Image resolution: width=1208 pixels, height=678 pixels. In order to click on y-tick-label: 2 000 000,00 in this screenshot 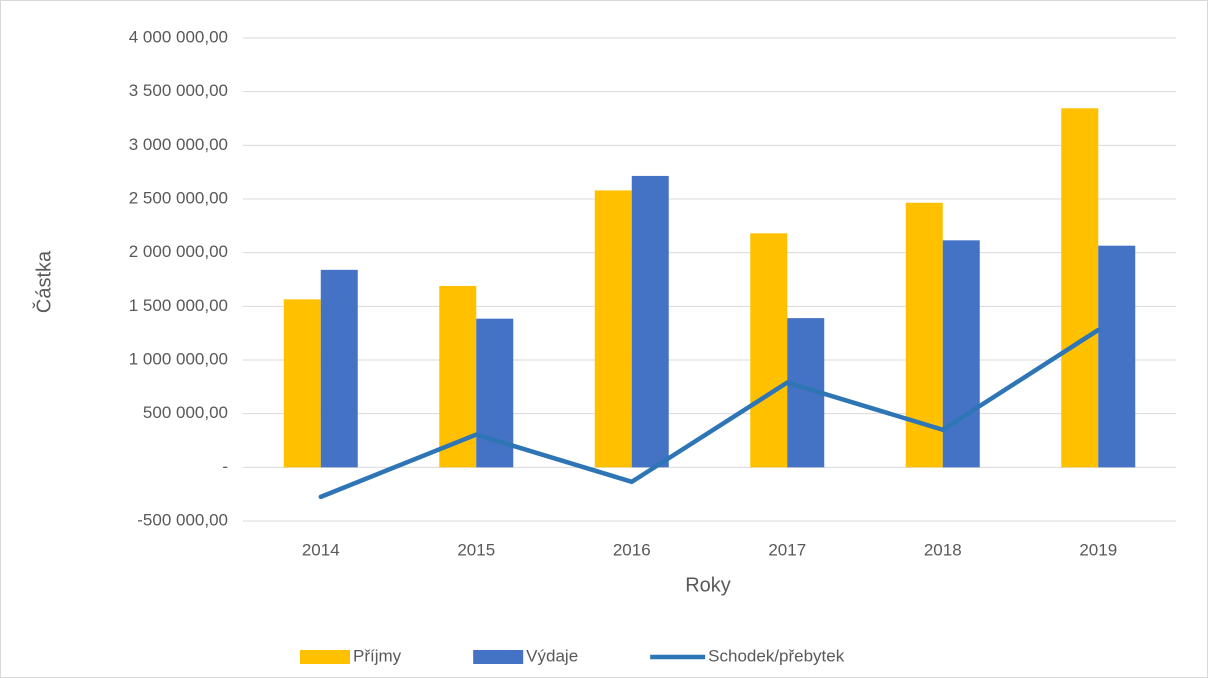, I will do `click(178, 251)`.